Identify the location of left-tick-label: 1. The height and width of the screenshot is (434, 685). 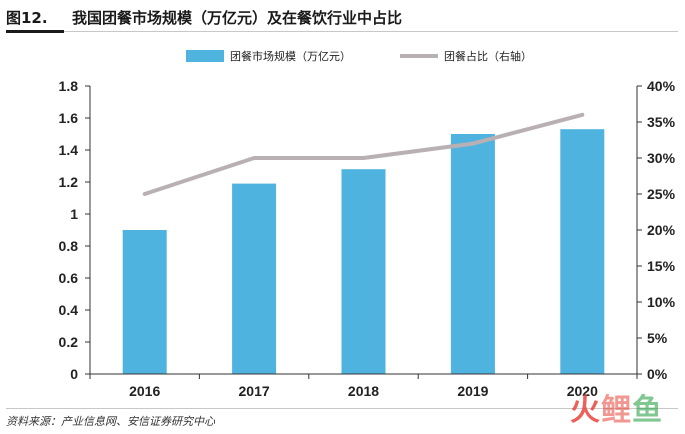
(74, 214).